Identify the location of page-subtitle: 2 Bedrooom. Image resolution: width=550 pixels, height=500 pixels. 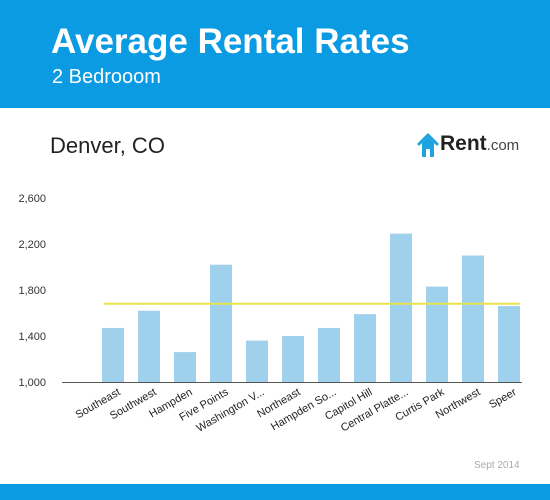
(106, 77).